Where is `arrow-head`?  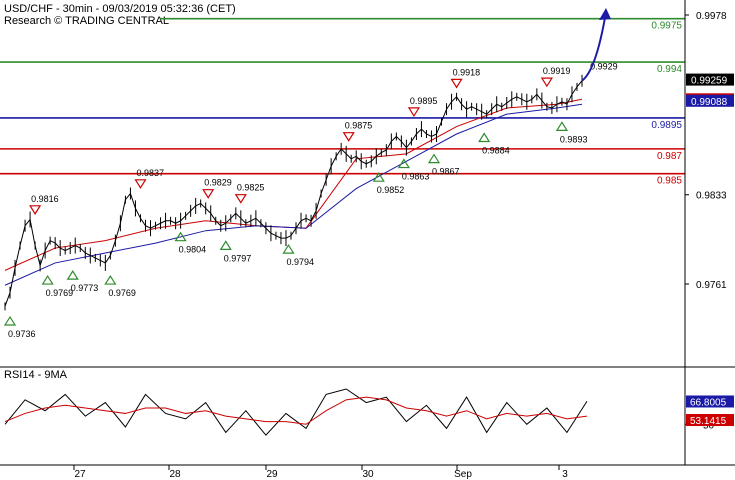
arrow-head is located at coordinates (605, 14).